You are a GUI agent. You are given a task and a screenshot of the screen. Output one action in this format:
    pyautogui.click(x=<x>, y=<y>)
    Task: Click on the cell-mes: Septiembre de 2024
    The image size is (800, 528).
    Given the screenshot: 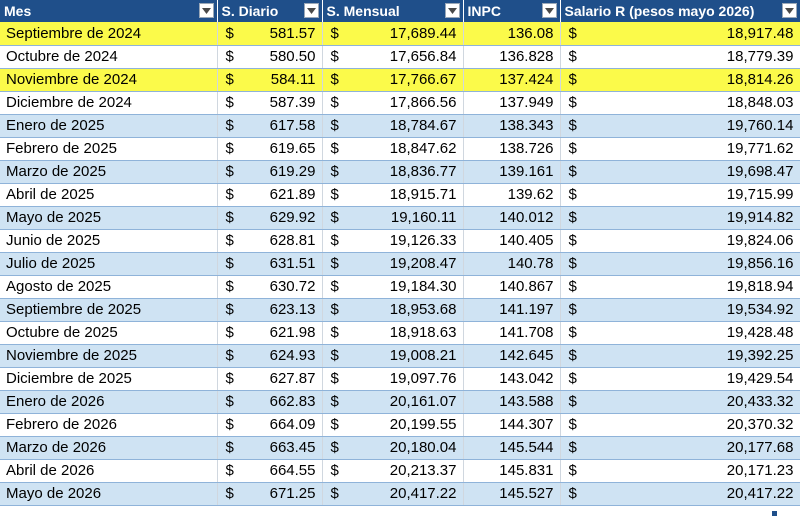 What is the action you would take?
    pyautogui.click(x=109, y=34)
    